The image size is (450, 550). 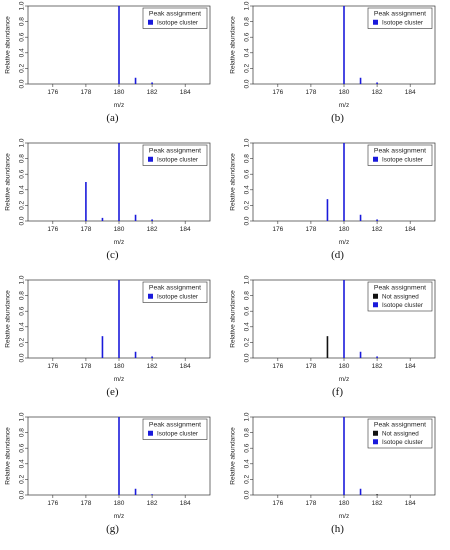 I want to click on panel-caption: (f), so click(x=337, y=392).